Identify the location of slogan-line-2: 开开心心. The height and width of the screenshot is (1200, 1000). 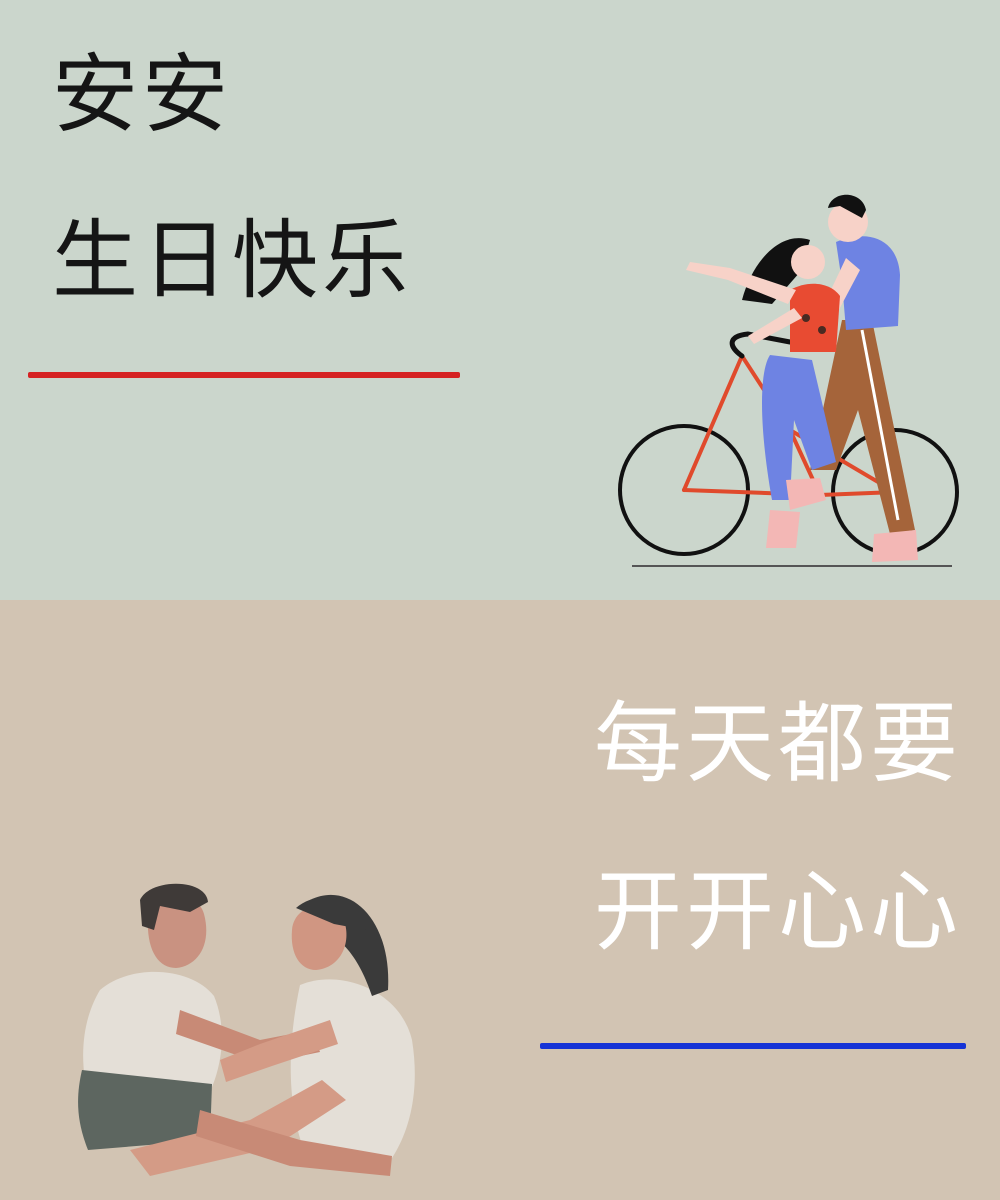
(777, 911).